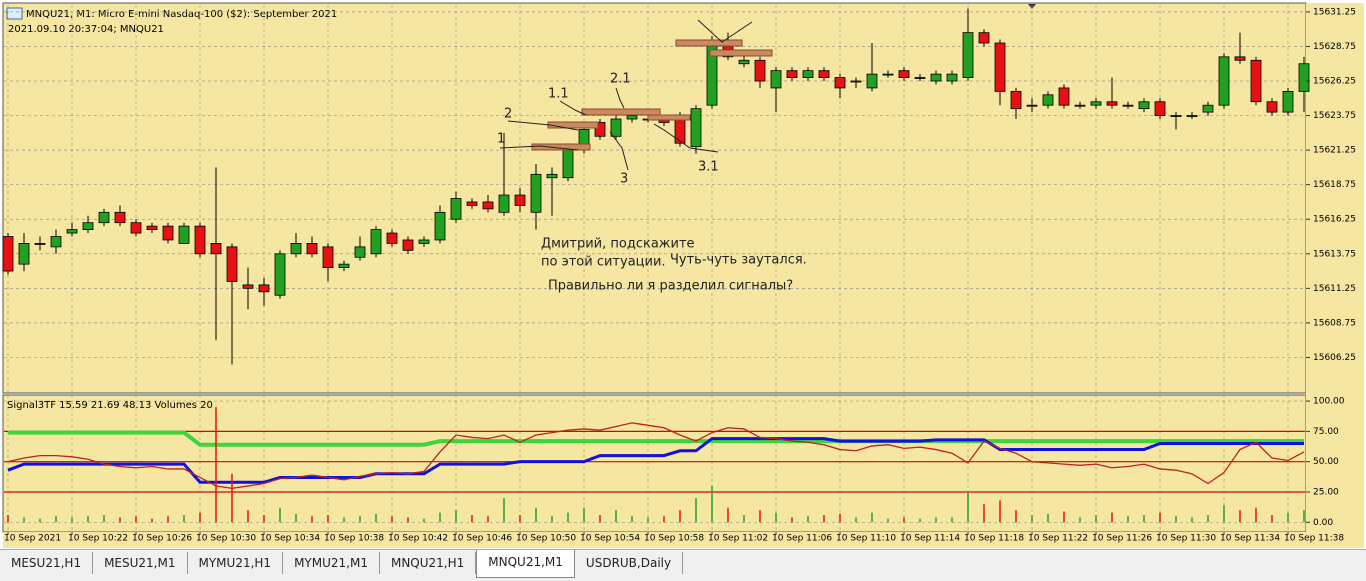  I want to click on y-tick-label: 15613.75, so click(1334, 254).